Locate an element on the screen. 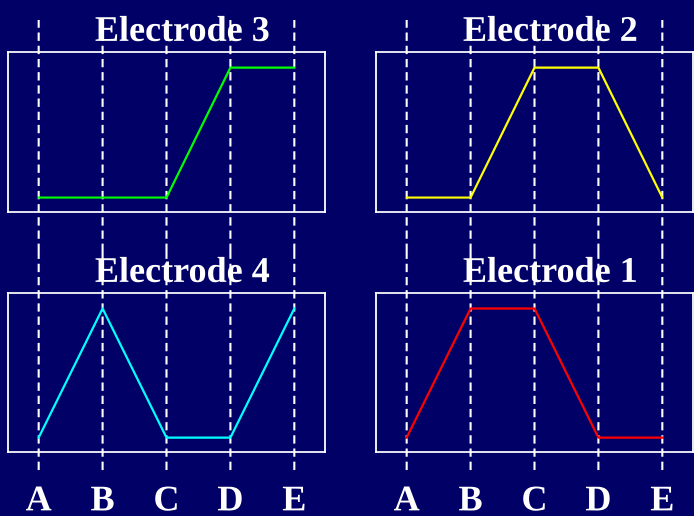  chart-title: Electrode 1 is located at coordinates (550, 269).